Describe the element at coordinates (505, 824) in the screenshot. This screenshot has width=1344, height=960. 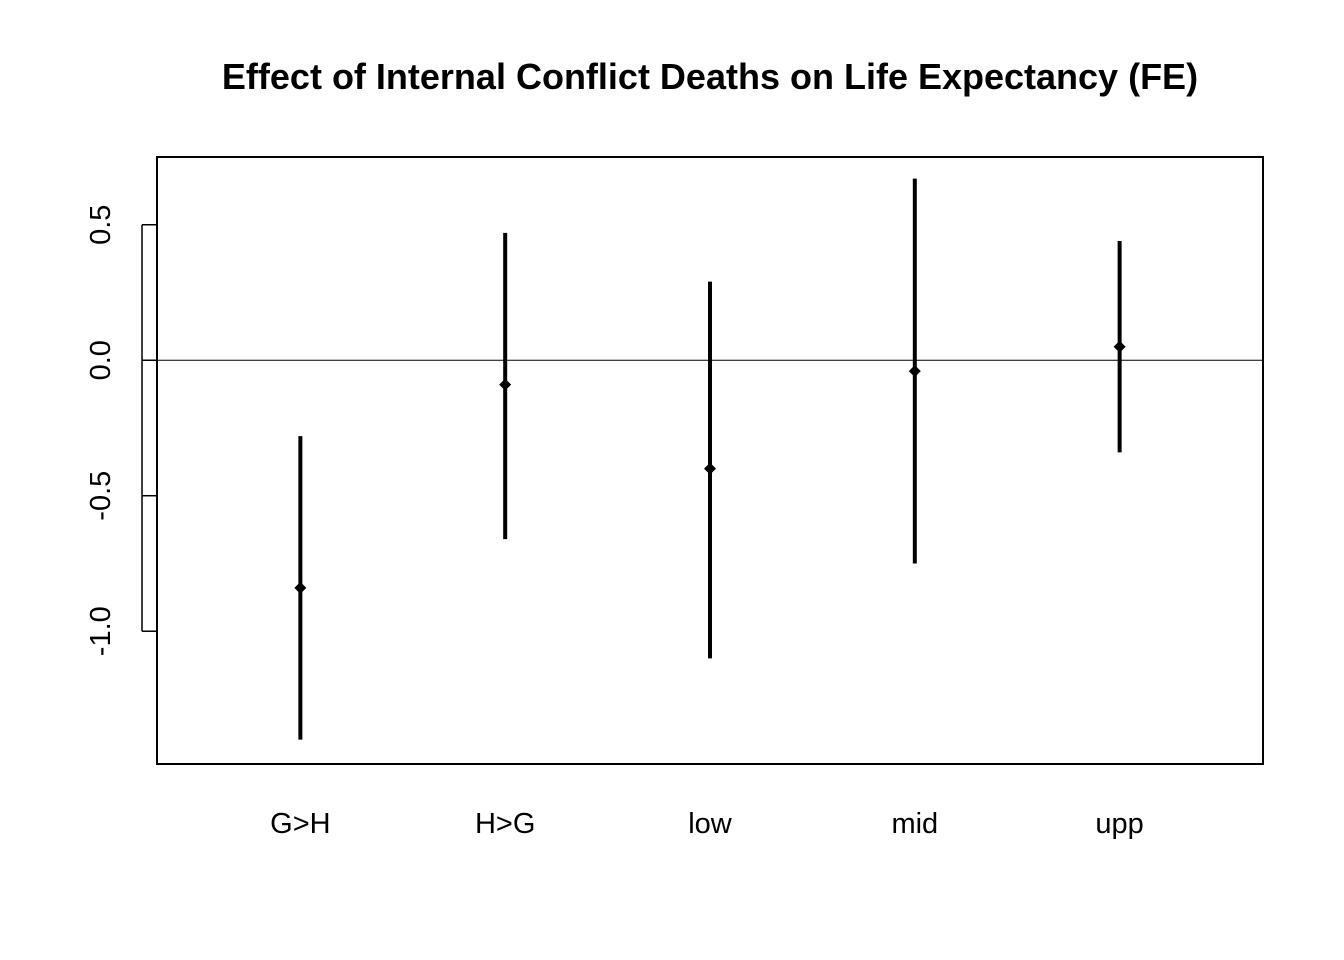
I see `x-tick-label: H>G` at that location.